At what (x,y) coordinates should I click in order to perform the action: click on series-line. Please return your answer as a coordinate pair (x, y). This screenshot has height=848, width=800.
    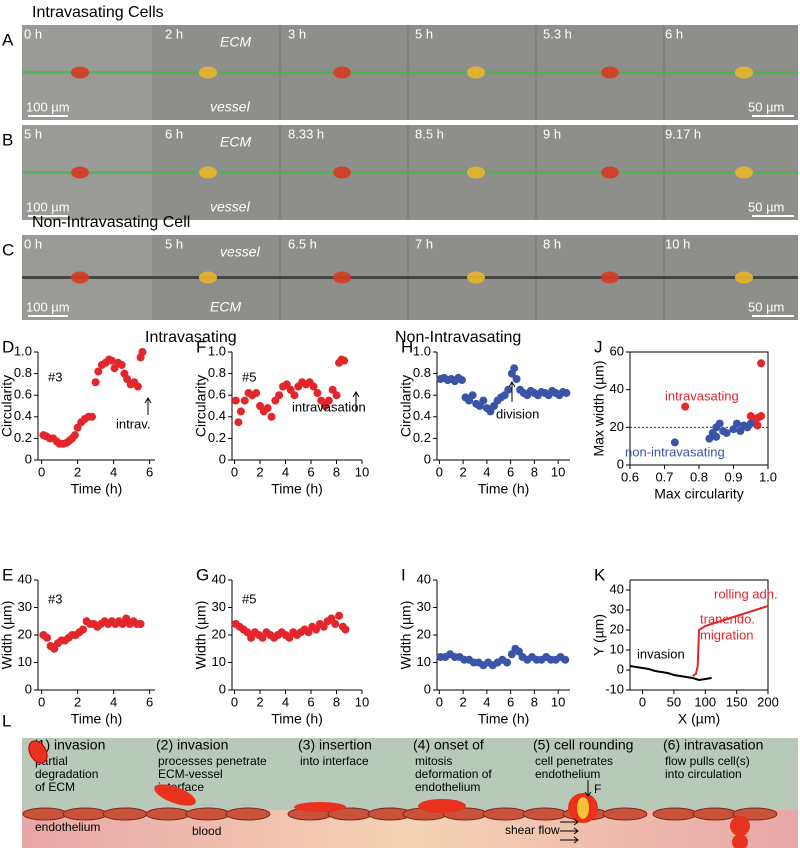
    Looking at the image, I should click on (730, 641).